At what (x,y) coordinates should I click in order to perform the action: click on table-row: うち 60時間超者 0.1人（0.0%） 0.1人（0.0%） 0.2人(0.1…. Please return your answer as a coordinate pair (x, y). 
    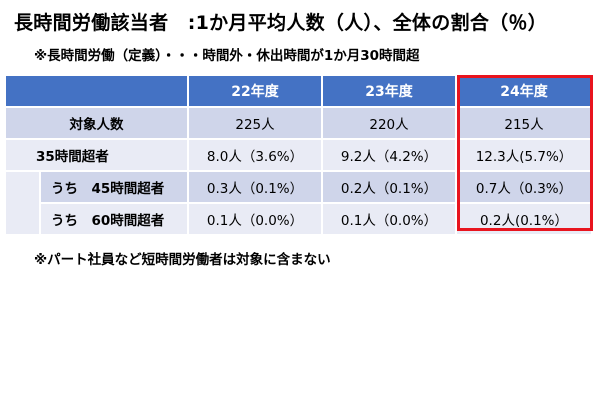
    Looking at the image, I should click on (299, 219).